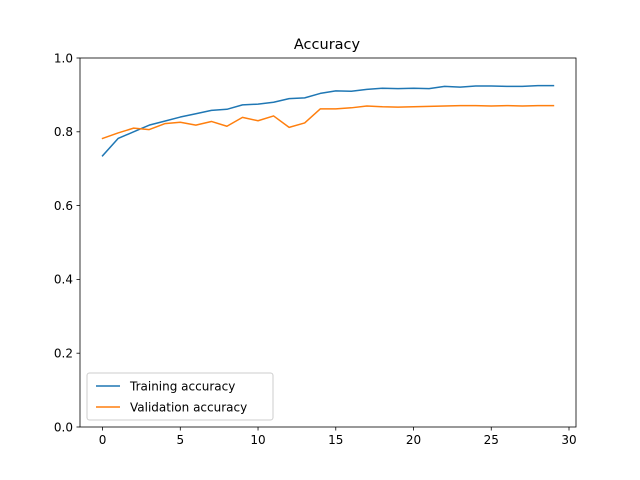  I want to click on x-tick-label: 10, so click(257, 440).